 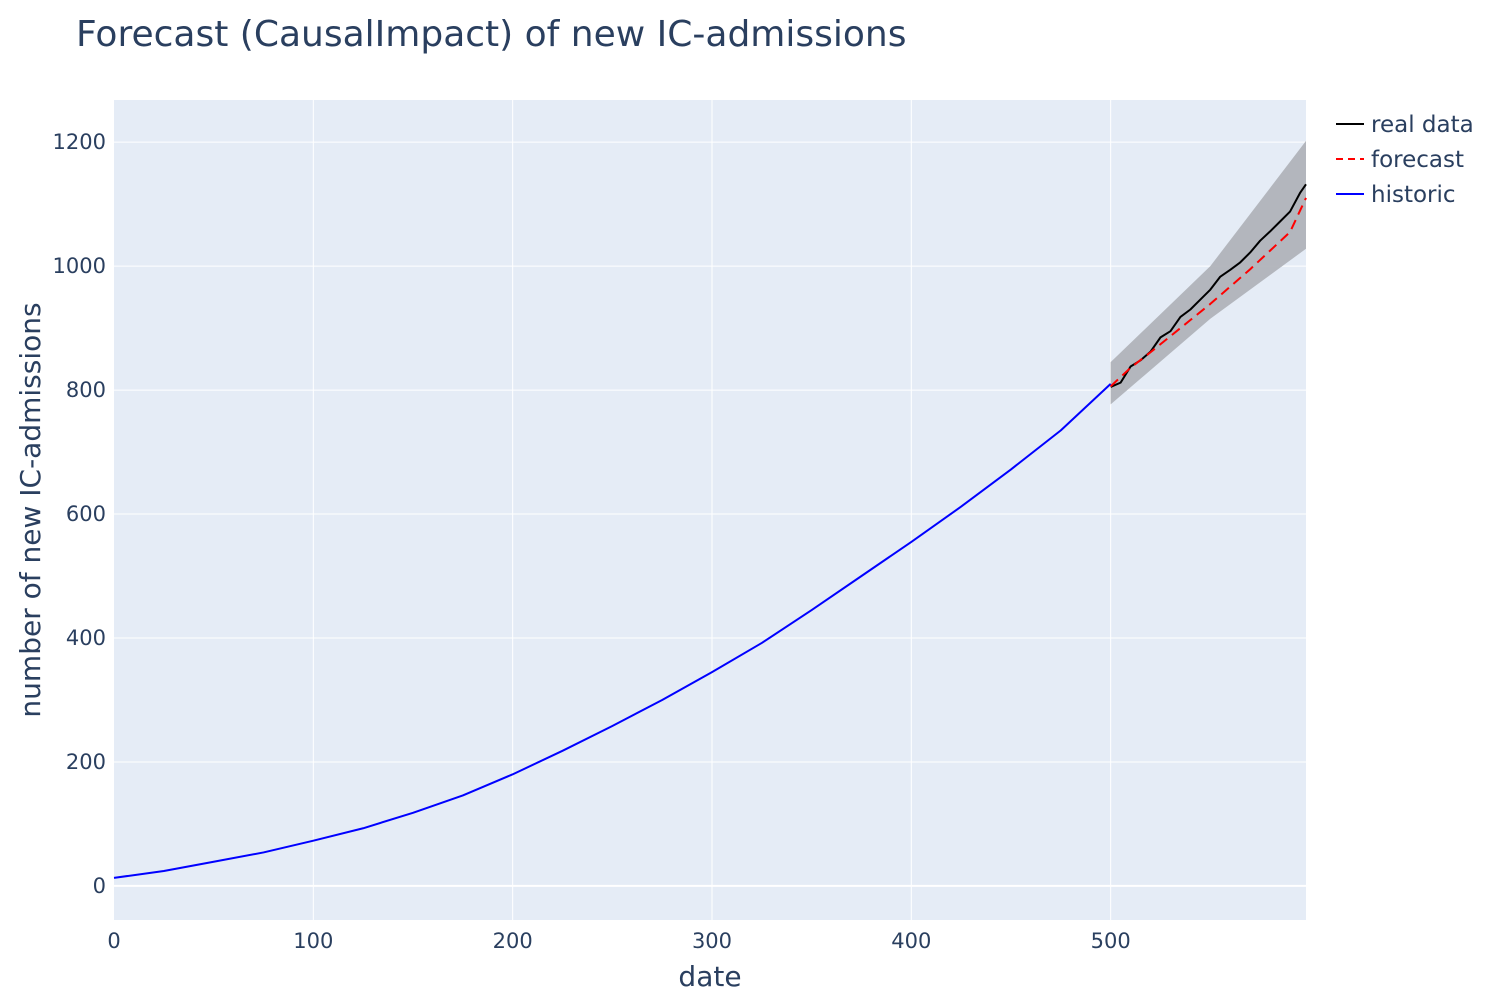 I want to click on legend-label: historic, so click(x=1413, y=195).